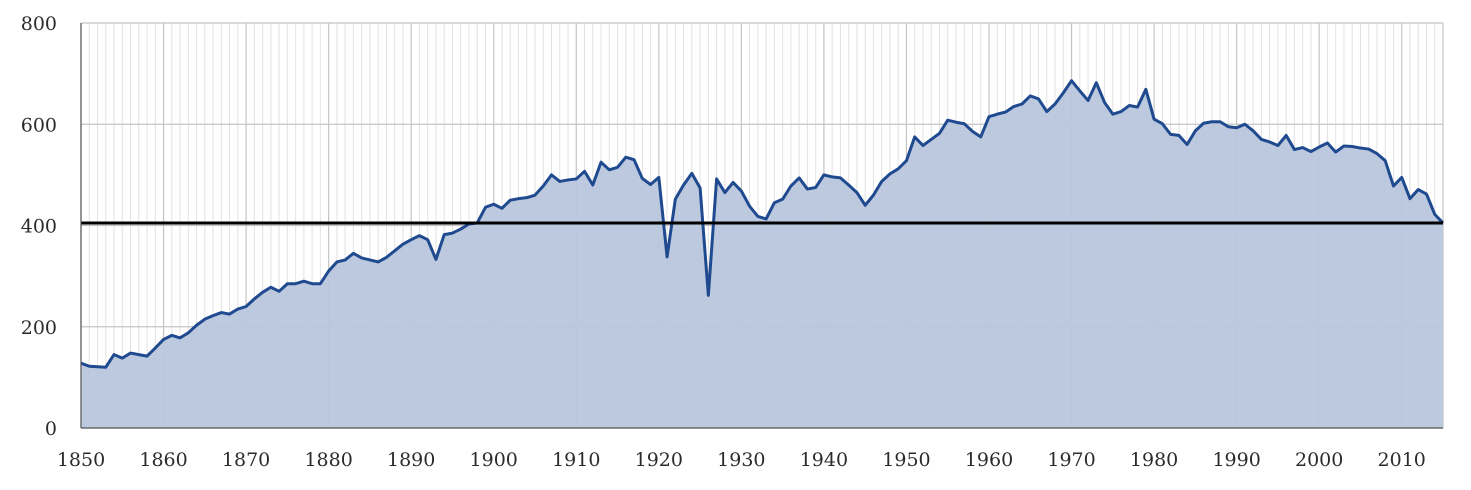 The height and width of the screenshot is (490, 1471). What do you see at coordinates (81, 460) in the screenshot?
I see `x-tick-label: 1850` at bounding box center [81, 460].